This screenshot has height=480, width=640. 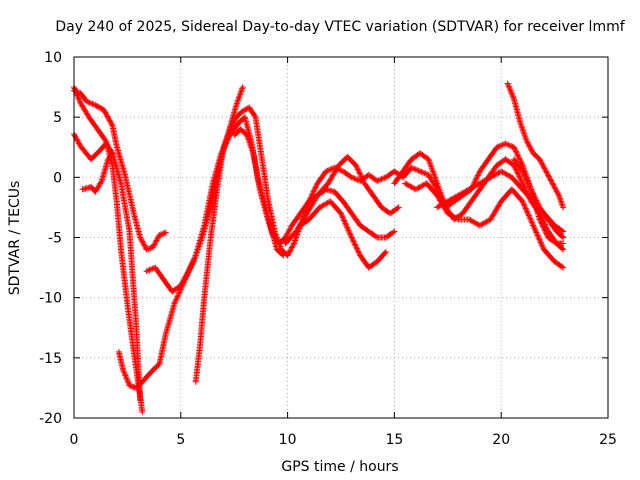 What do you see at coordinates (608, 440) in the screenshot?
I see `x-tick-label: 25` at bounding box center [608, 440].